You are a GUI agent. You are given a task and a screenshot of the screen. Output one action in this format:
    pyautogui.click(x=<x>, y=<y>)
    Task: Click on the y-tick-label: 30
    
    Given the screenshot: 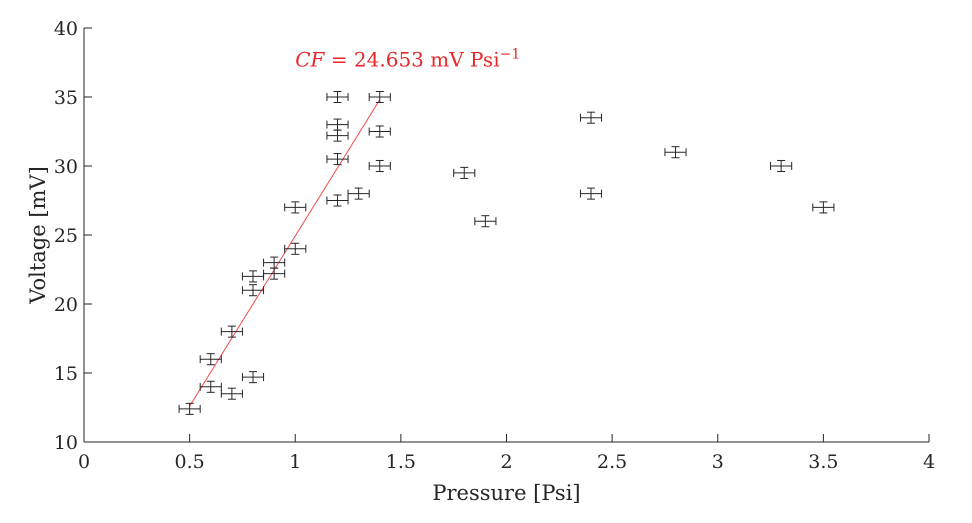 What is the action you would take?
    pyautogui.click(x=66, y=167)
    